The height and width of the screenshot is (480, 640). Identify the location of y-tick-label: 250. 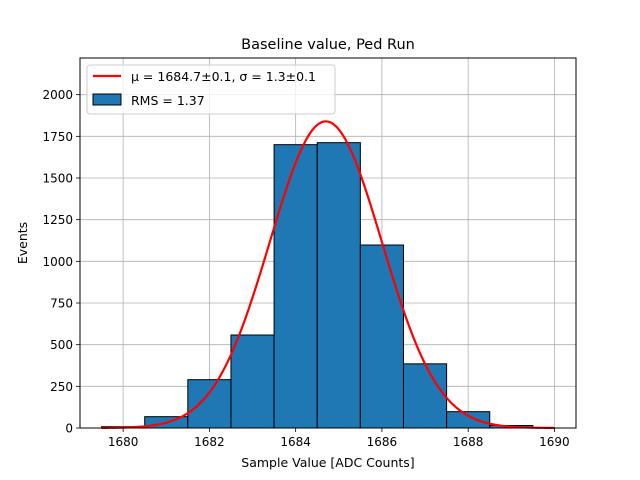
(61, 387).